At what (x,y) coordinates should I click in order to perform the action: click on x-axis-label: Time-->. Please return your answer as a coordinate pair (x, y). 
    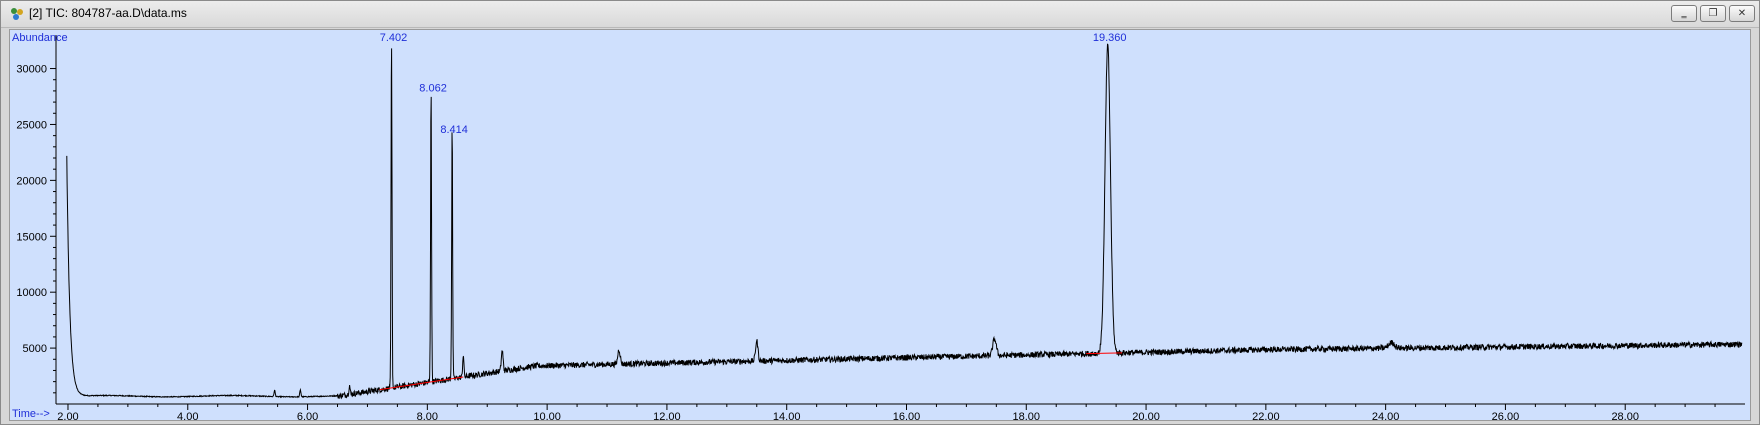
    Looking at the image, I should click on (31, 414).